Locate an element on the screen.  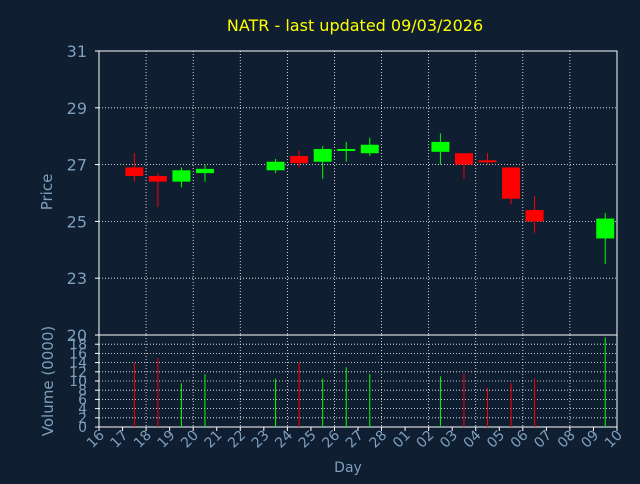
x-tick-label: 17 is located at coordinates (119, 440).